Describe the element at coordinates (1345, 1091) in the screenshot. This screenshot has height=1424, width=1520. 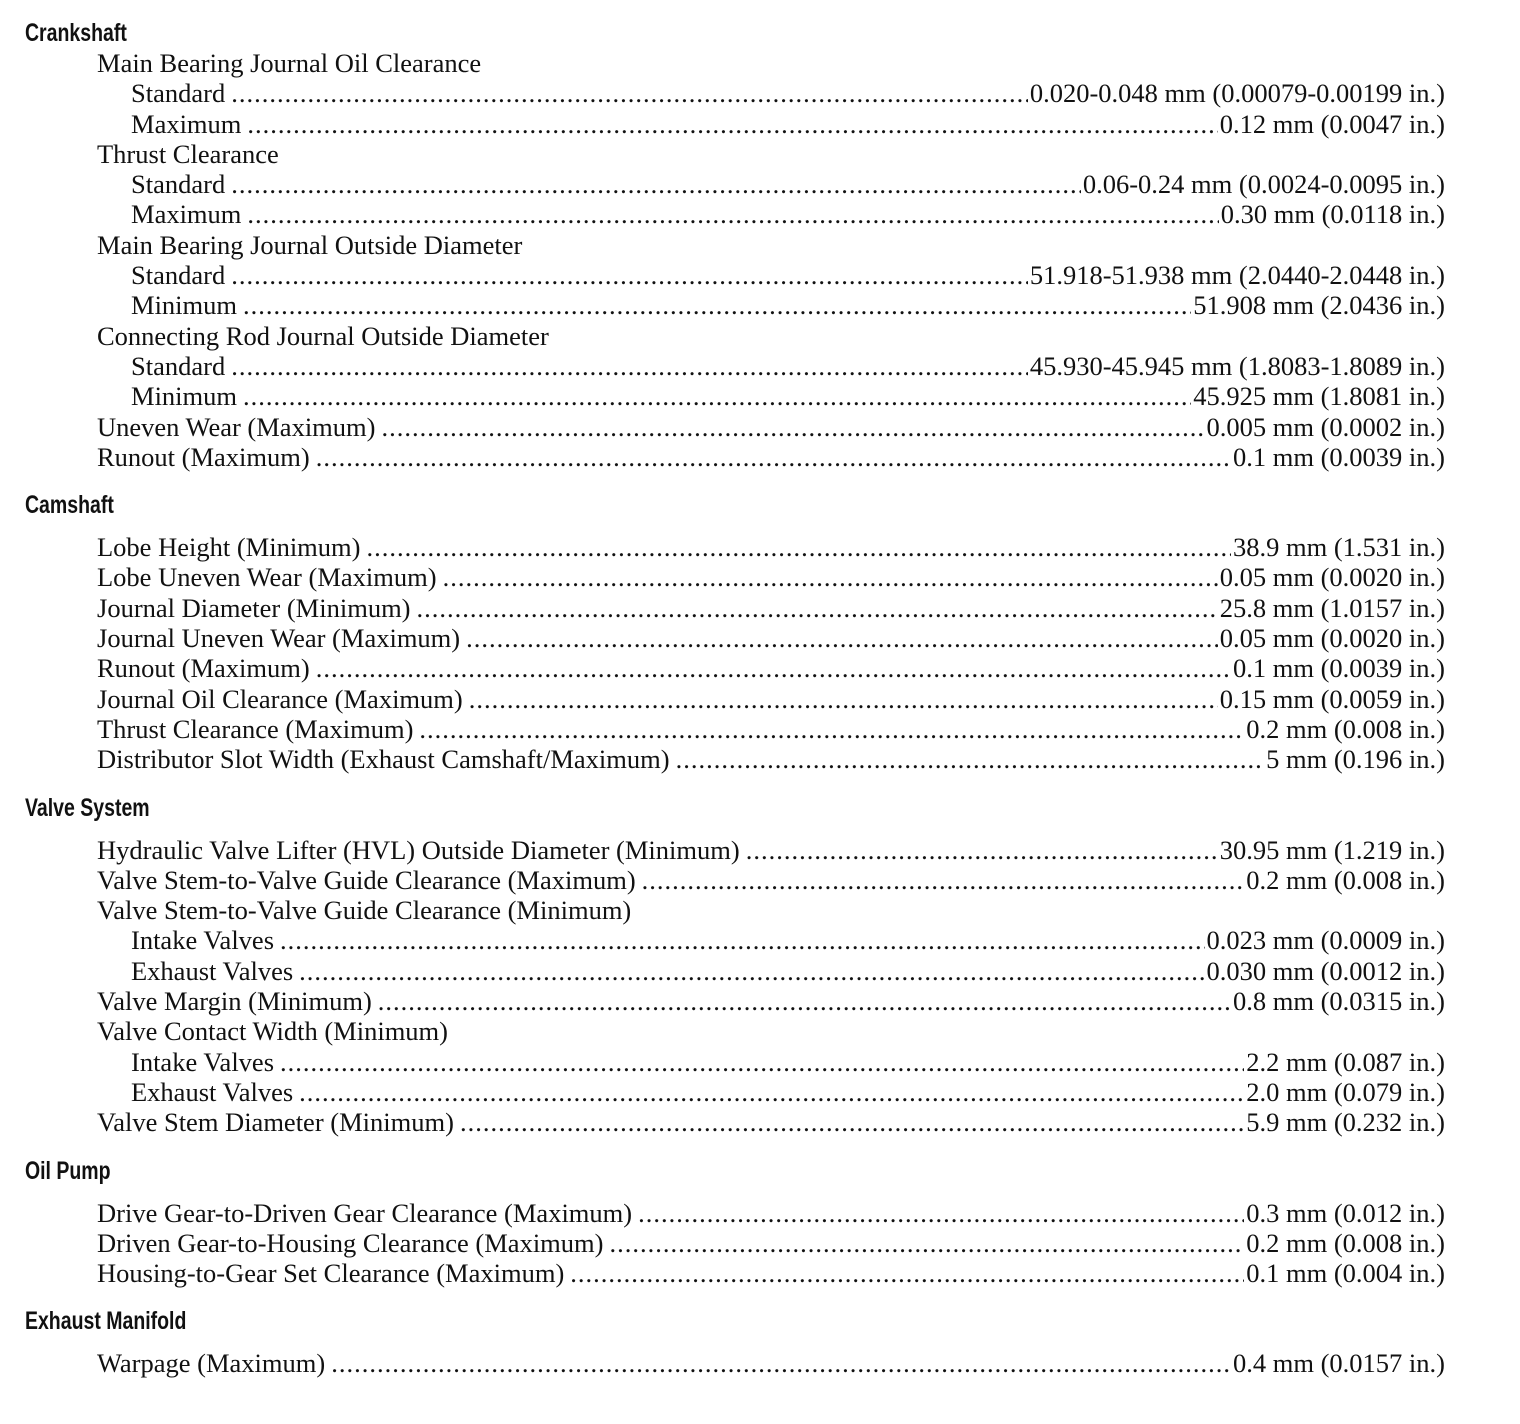
I see `spec-value: 2.0 mm (0.079 in.)` at that location.